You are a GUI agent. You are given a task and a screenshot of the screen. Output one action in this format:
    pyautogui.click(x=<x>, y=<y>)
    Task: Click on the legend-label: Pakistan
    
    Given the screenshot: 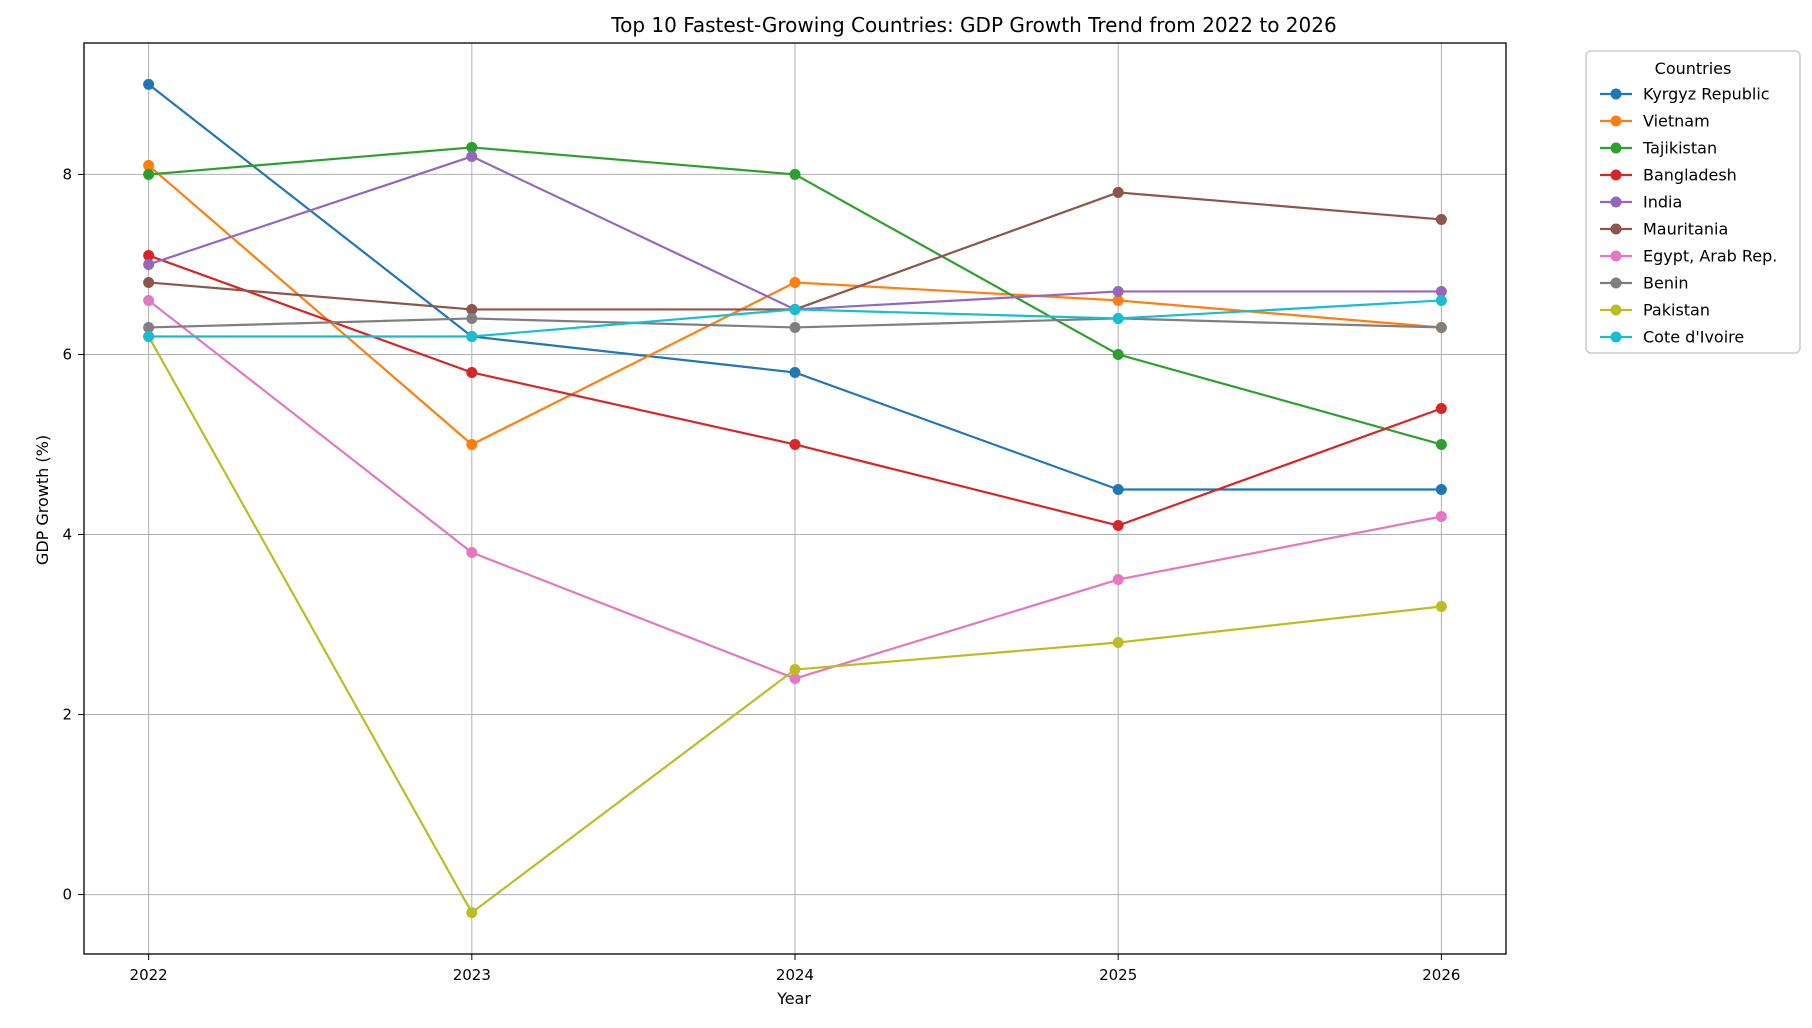 What is the action you would take?
    pyautogui.click(x=1676, y=310)
    